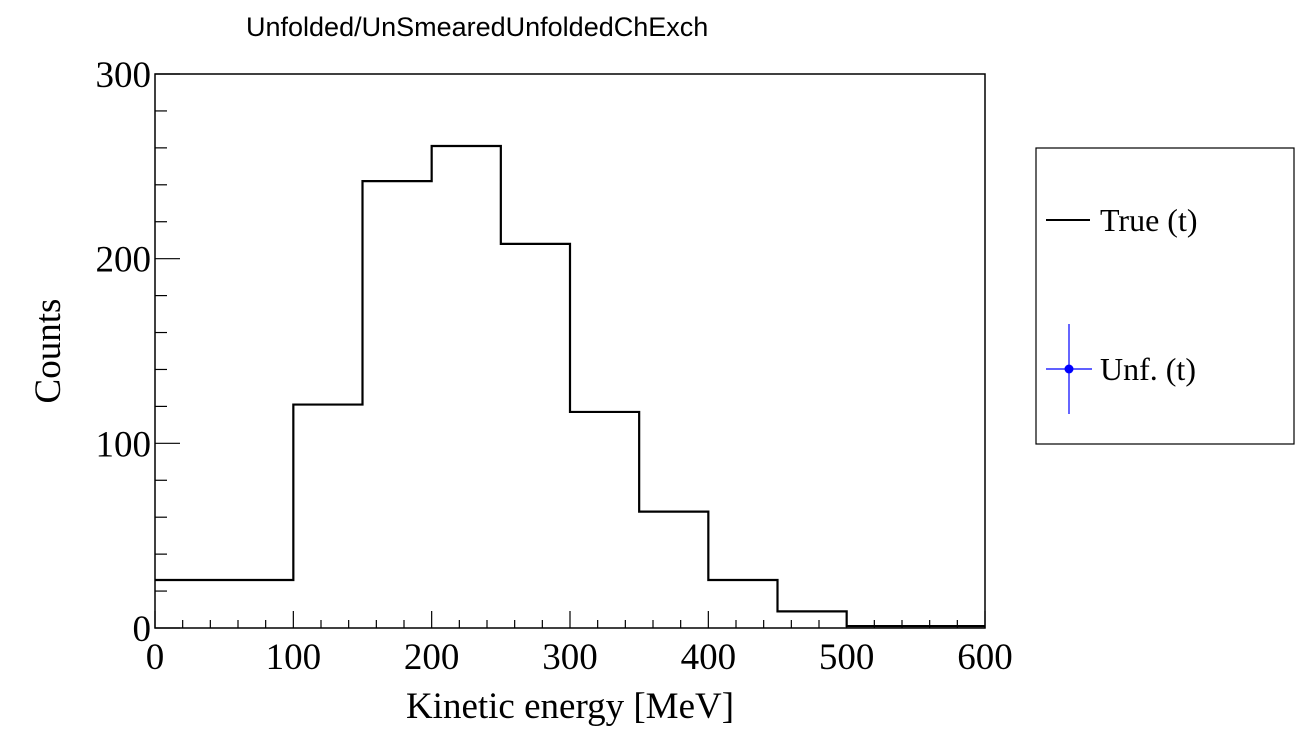 Image resolution: width=1296 pixels, height=740 pixels. Describe the element at coordinates (477, 27) in the screenshot. I see `chart-title: Unfolded/UnSmearedUnfoldedChExch` at that location.